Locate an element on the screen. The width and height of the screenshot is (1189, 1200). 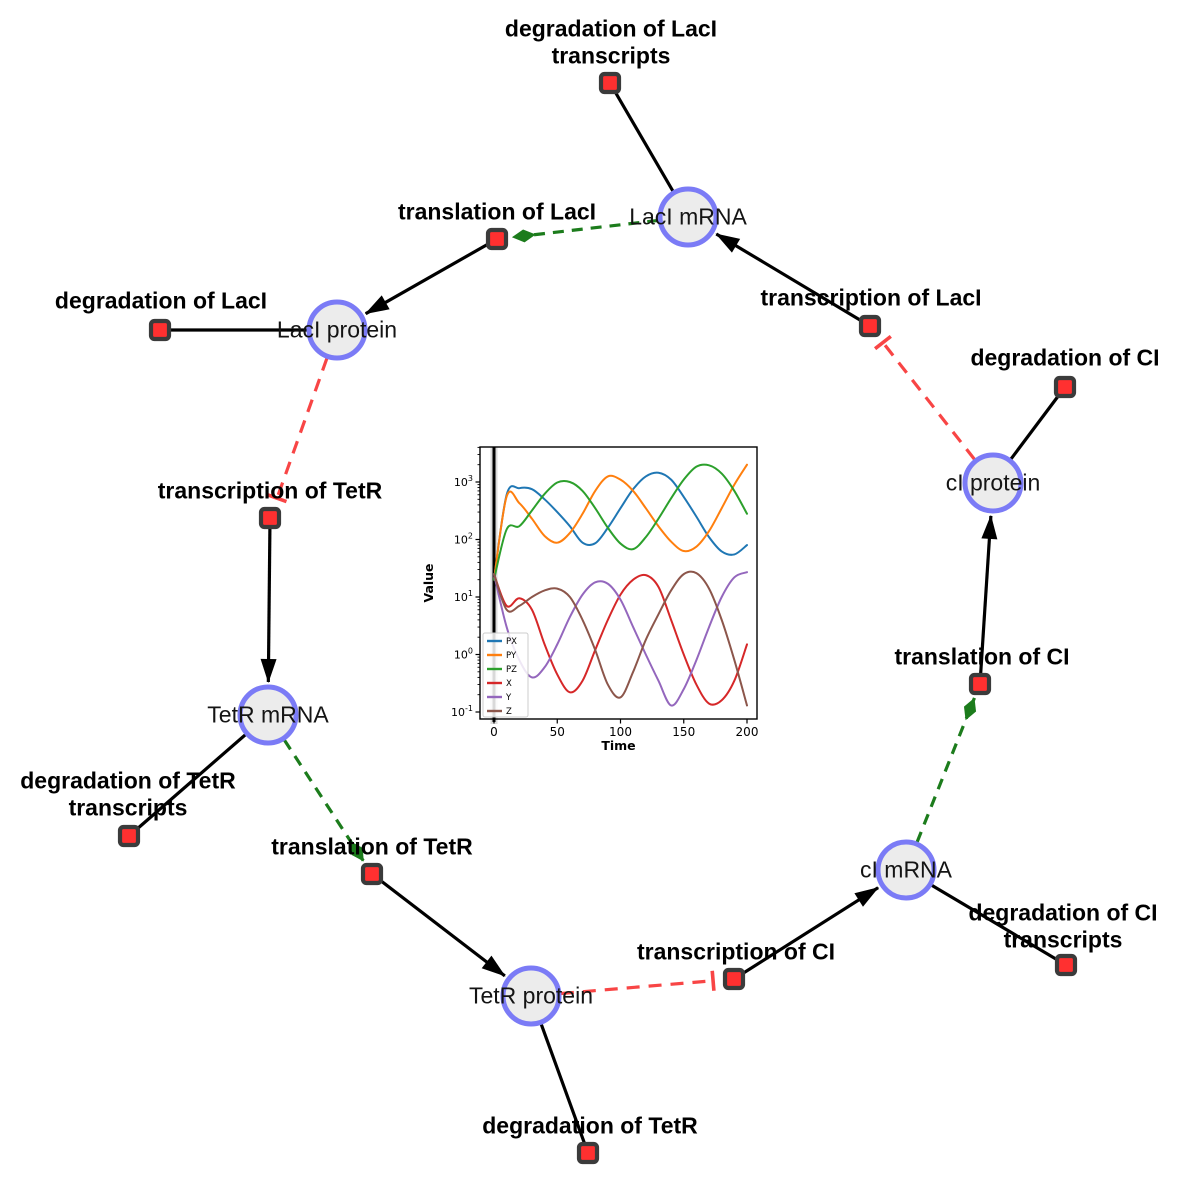
x-axis-label: Time is located at coordinates (618, 745).